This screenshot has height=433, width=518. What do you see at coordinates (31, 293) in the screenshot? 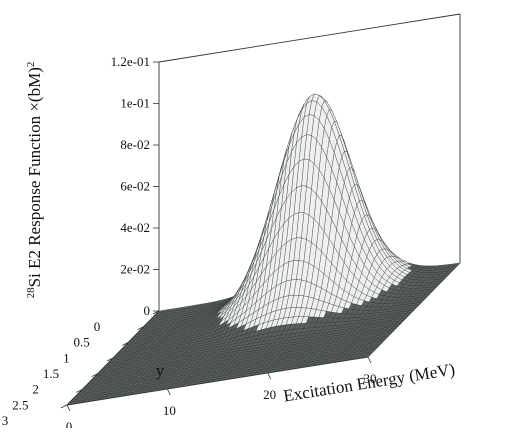
I see `z-axis-title-isotope: 28` at bounding box center [31, 293].